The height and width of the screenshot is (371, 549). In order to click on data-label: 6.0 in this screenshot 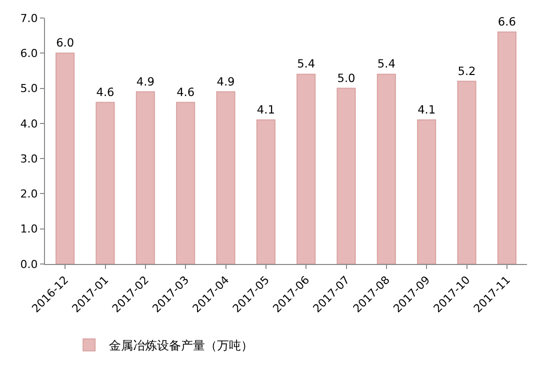, I will do `click(65, 43)`.